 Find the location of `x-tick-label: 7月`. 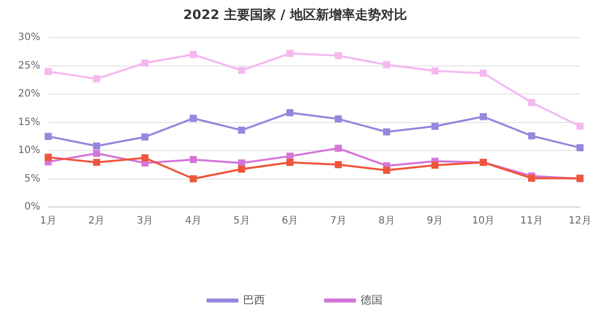

x-tick-label: 7月 is located at coordinates (338, 221).